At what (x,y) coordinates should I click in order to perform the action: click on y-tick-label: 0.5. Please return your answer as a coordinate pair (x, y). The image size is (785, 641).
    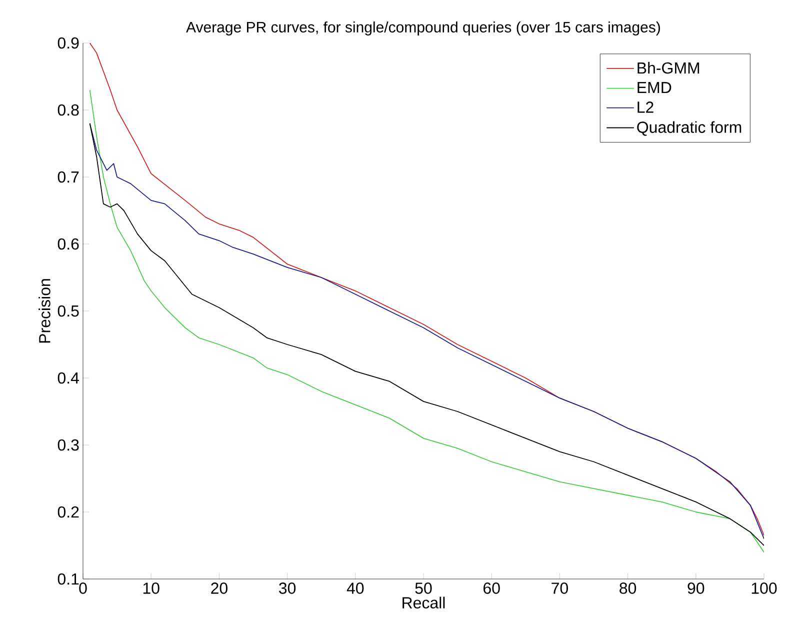
    Looking at the image, I should click on (68, 311).